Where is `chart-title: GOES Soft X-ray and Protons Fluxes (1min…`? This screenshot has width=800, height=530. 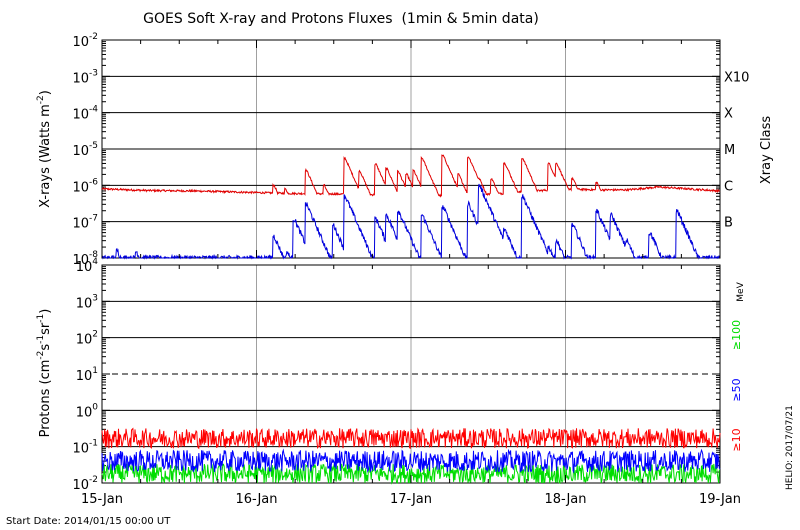 chart-title: GOES Soft X-ray and Protons Fluxes (1min… is located at coordinates (341, 19).